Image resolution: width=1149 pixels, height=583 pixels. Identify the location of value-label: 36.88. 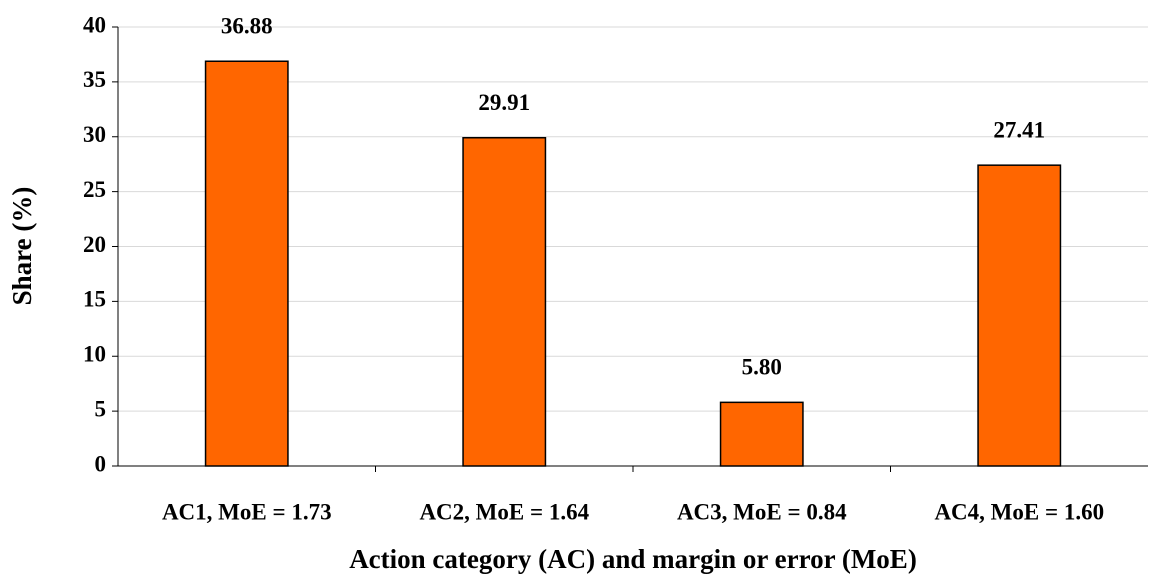
(247, 26).